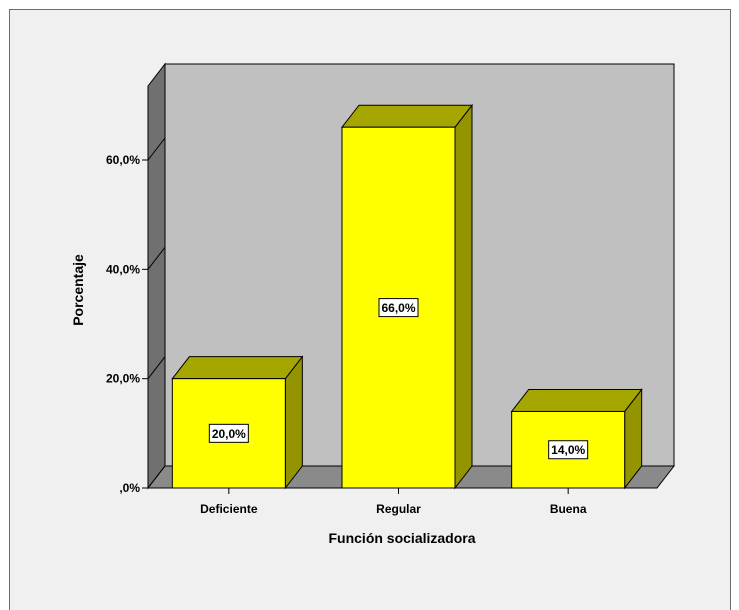  What do you see at coordinates (129, 488) in the screenshot?
I see `y-tick-label: ,0%` at bounding box center [129, 488].